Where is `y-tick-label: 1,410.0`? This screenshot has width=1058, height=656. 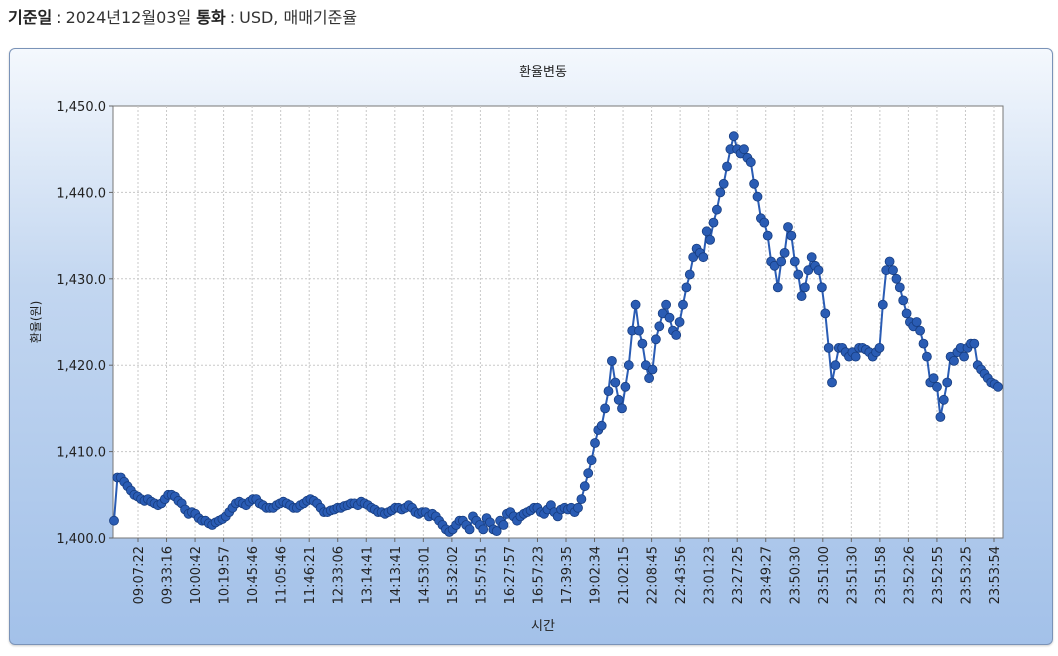
y-tick-label: 1,410.0 is located at coordinates (81, 453).